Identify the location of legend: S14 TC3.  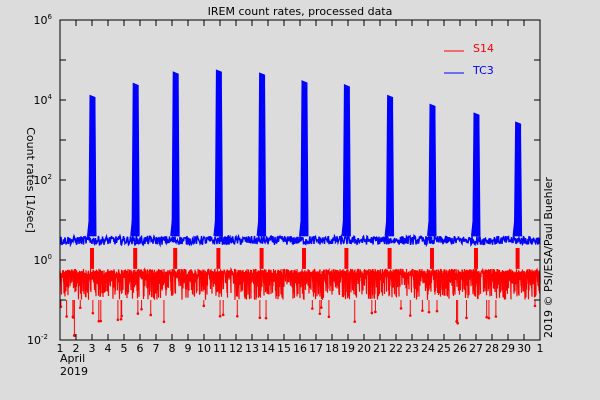
(469, 59).